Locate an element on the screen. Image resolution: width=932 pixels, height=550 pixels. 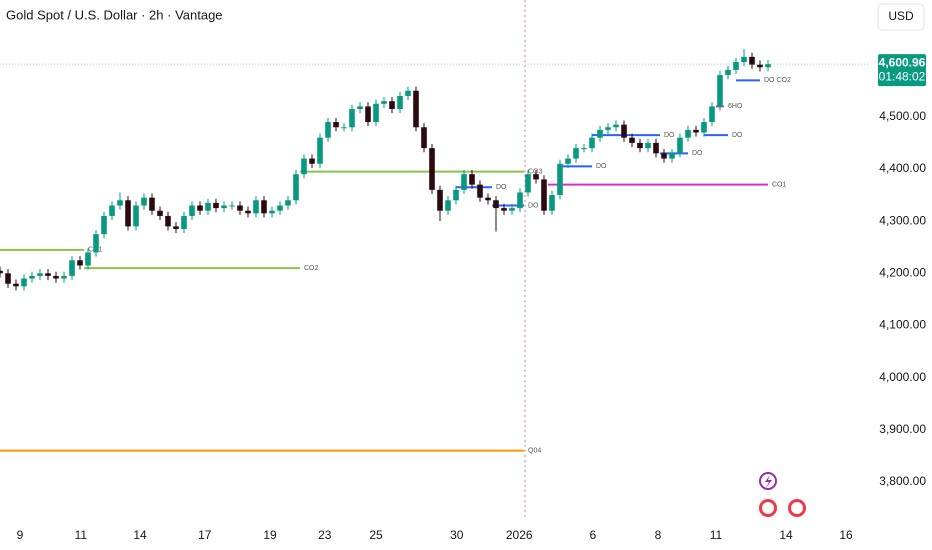
chart-title: Gold Spot / U.S. Dollar · 2h · Vantage is located at coordinates (114, 14).